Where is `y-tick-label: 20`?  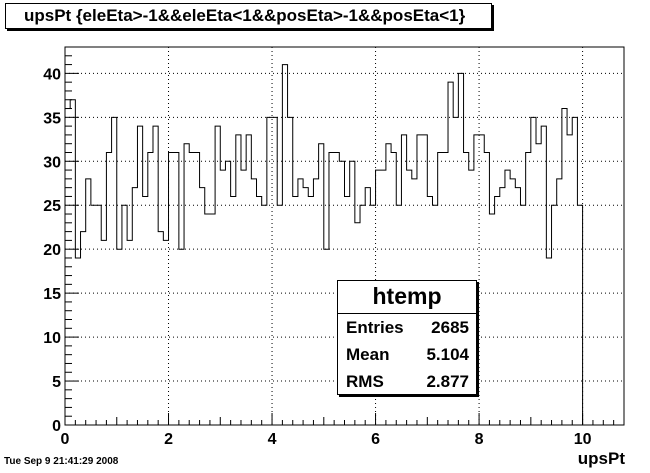 y-tick-label: 20 is located at coordinates (52, 250).